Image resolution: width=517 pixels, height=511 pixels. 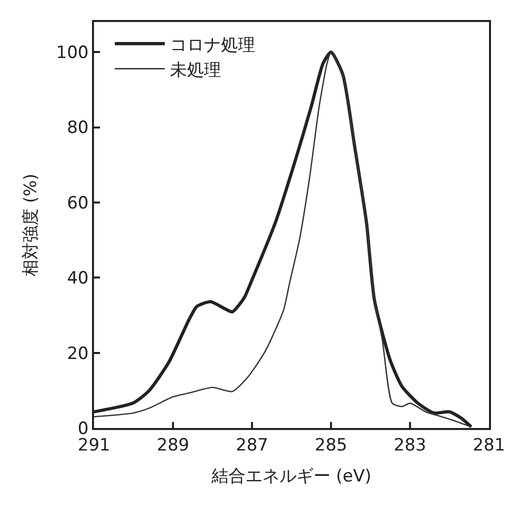 I want to click on legend-label: コロナ処理, so click(x=212, y=45).